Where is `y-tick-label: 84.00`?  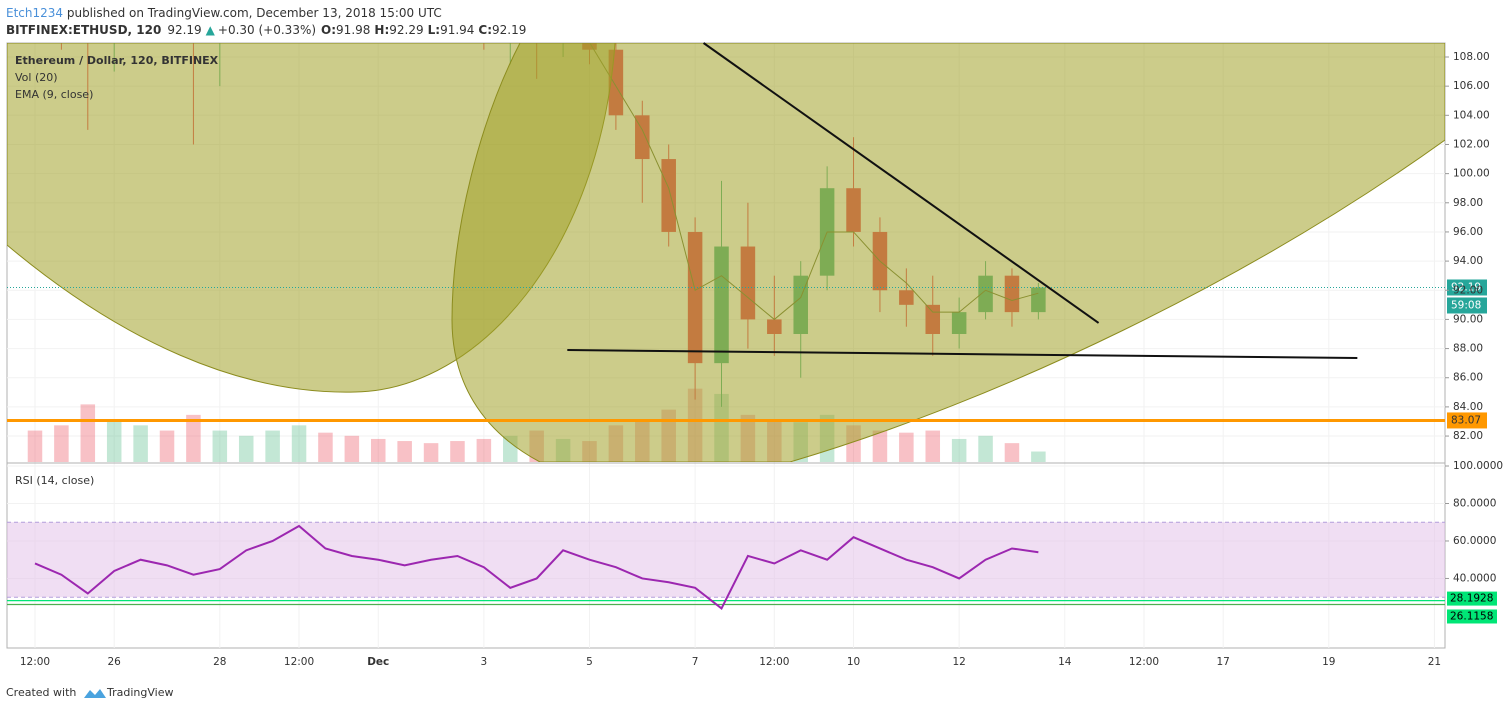
y-tick-label: 84.00 is located at coordinates (1468, 407).